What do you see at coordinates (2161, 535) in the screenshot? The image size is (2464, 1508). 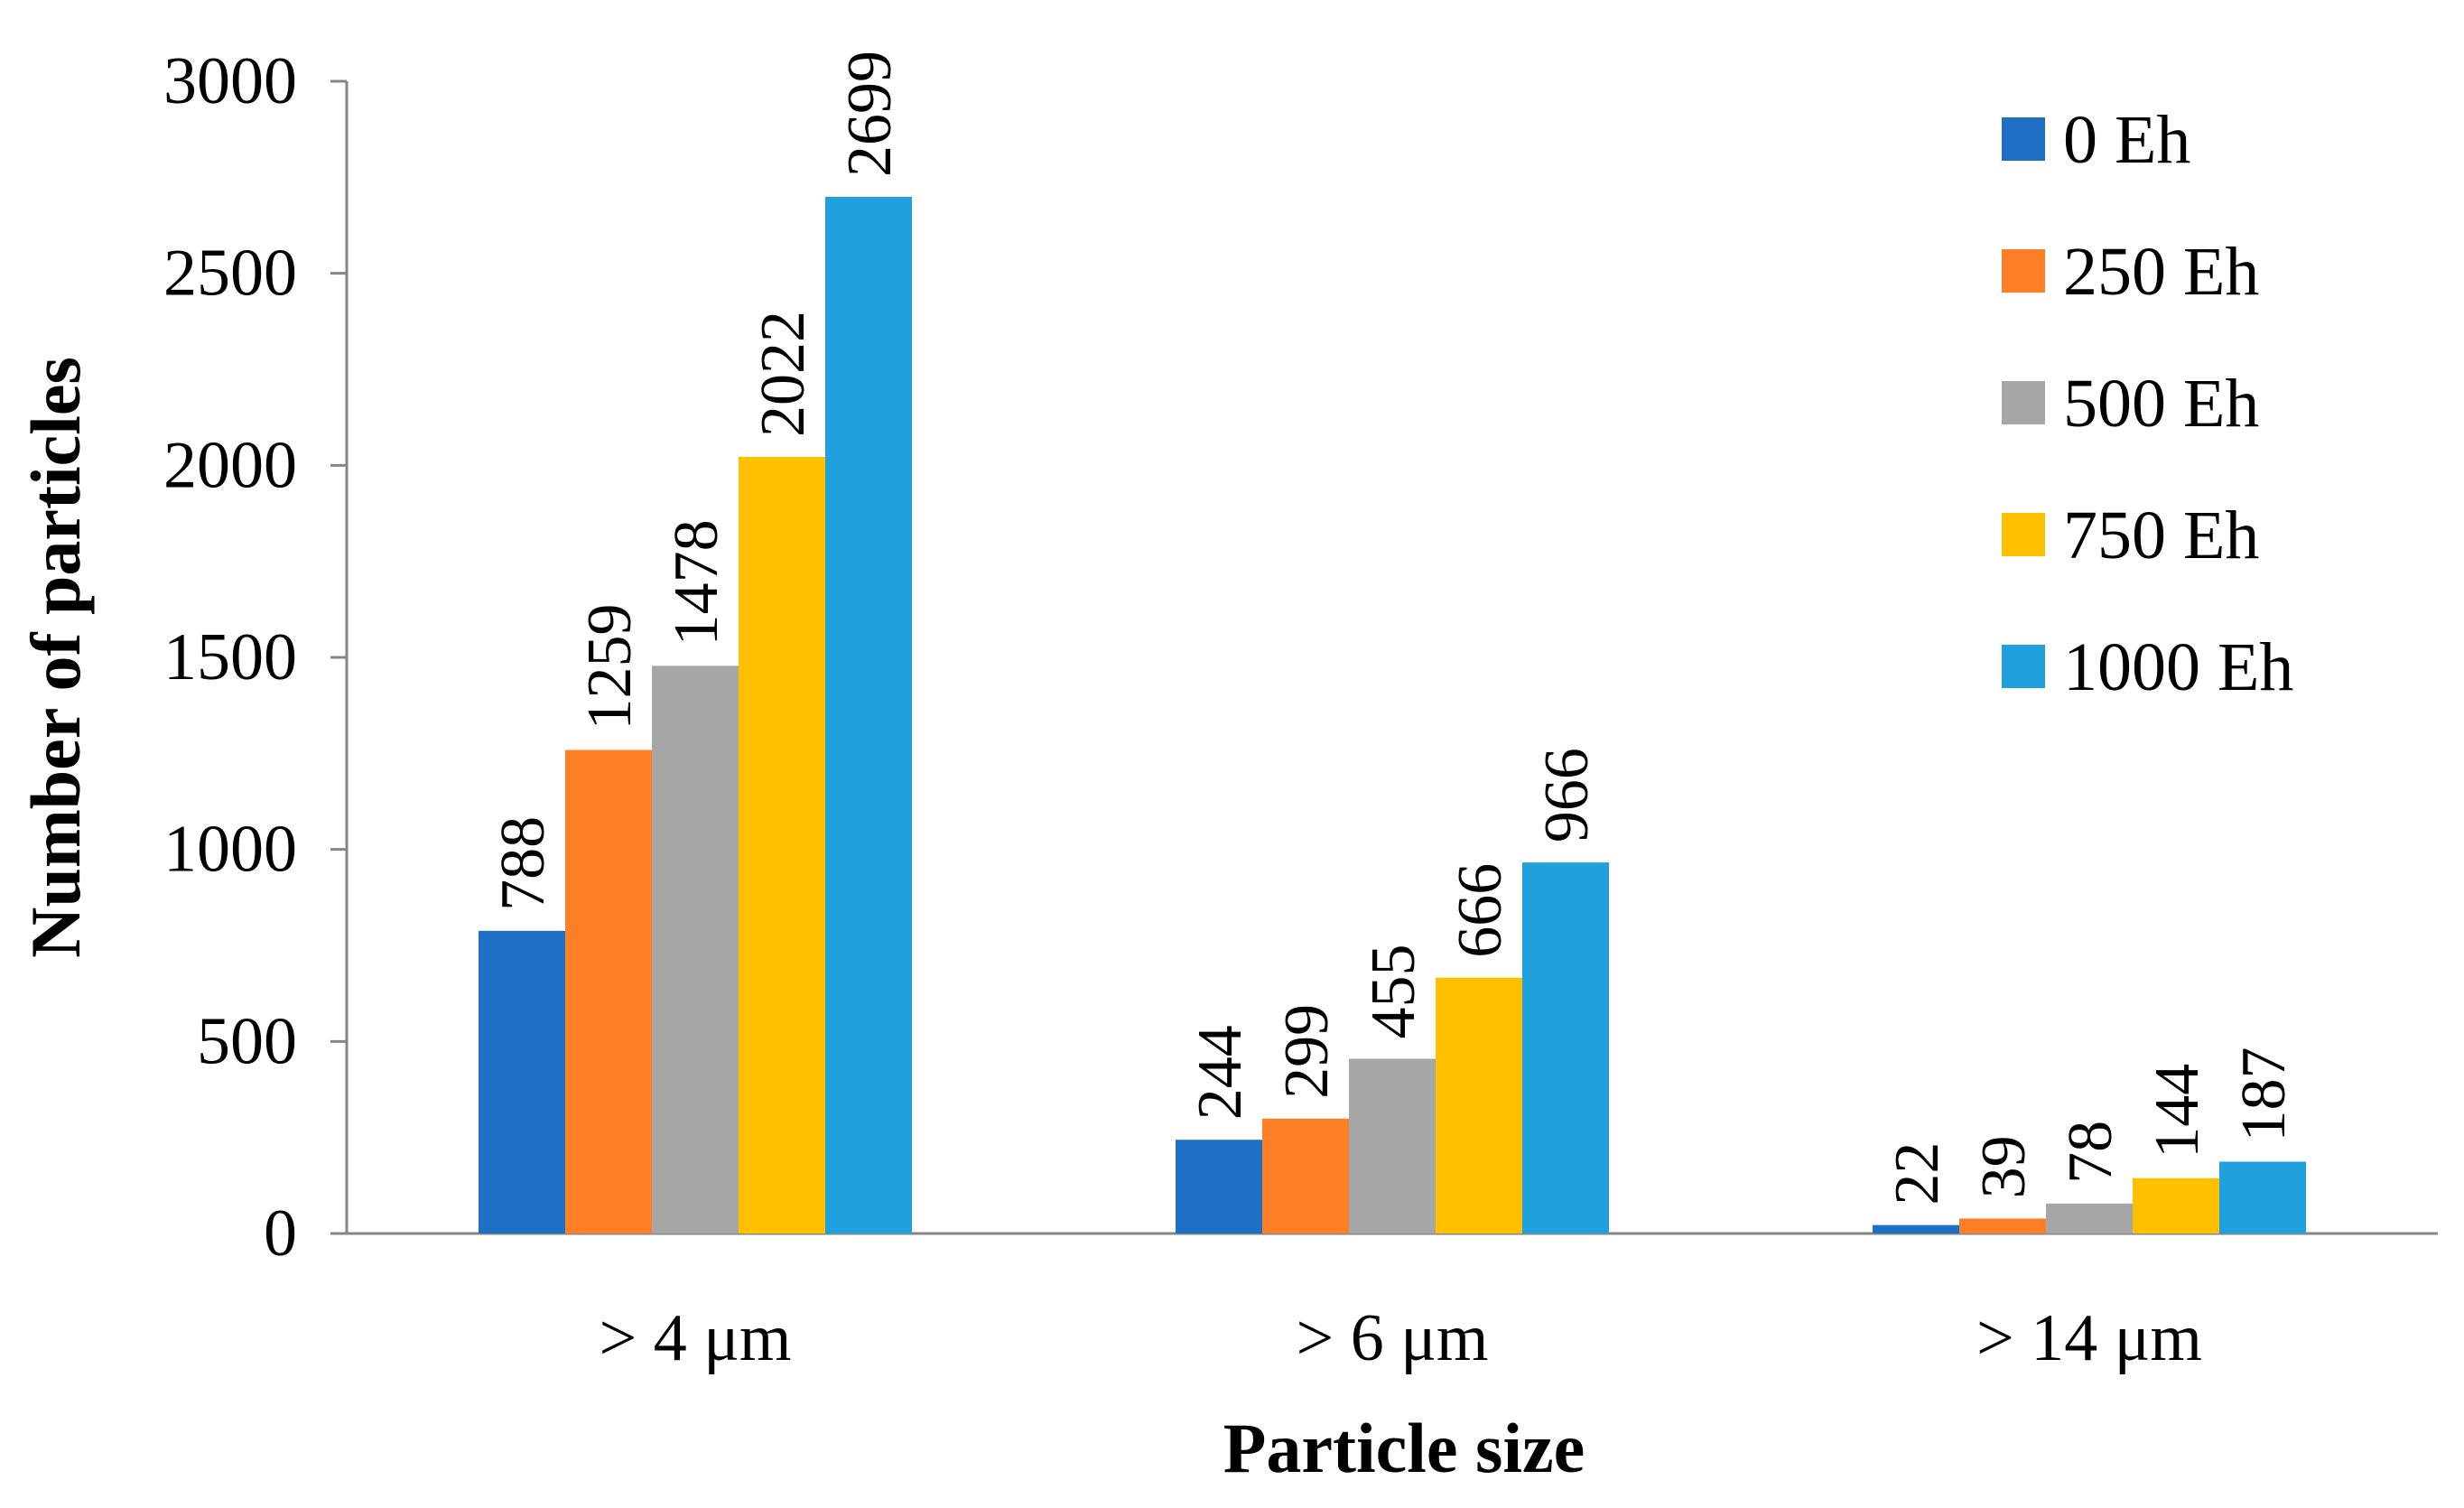 I see `legend-label: 750 Eh` at bounding box center [2161, 535].